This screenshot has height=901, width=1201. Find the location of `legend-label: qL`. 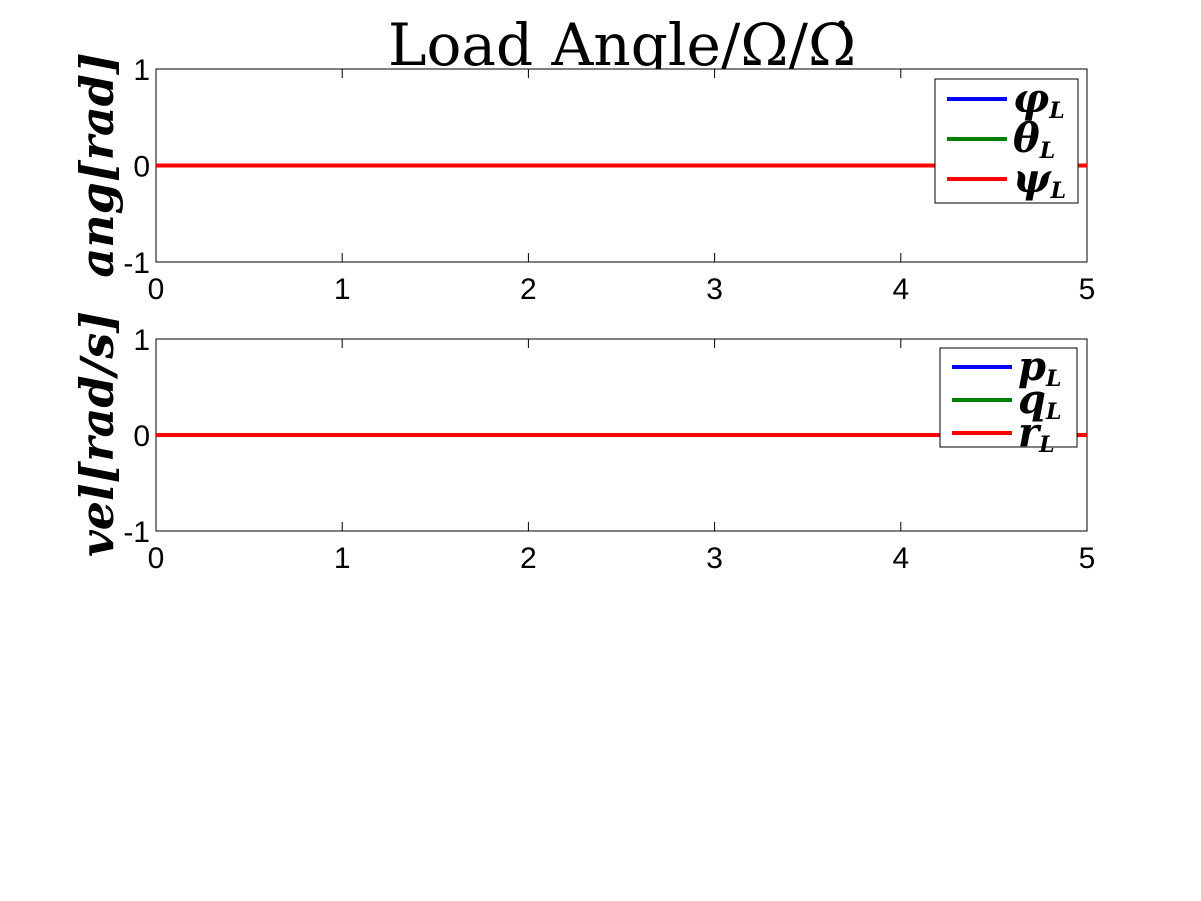

legend-label: qL is located at coordinates (1039, 400).